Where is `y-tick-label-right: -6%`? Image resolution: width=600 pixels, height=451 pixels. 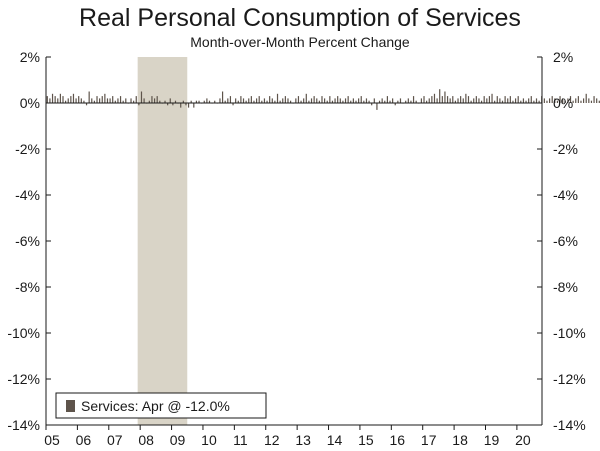
y-tick-label-right: -6% is located at coordinates (565, 241).